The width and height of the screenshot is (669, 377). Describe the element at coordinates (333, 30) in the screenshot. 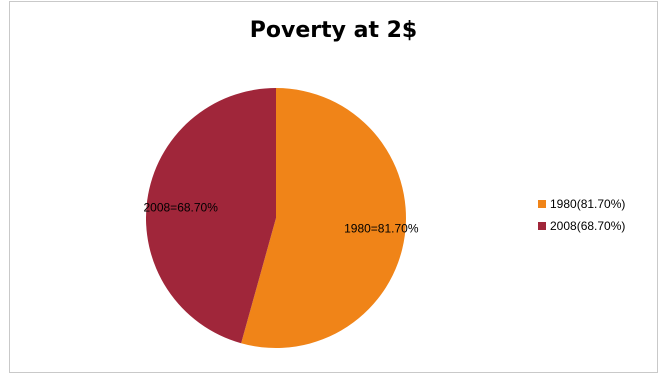

I see `chart-title: Poverty at 2$` at that location.